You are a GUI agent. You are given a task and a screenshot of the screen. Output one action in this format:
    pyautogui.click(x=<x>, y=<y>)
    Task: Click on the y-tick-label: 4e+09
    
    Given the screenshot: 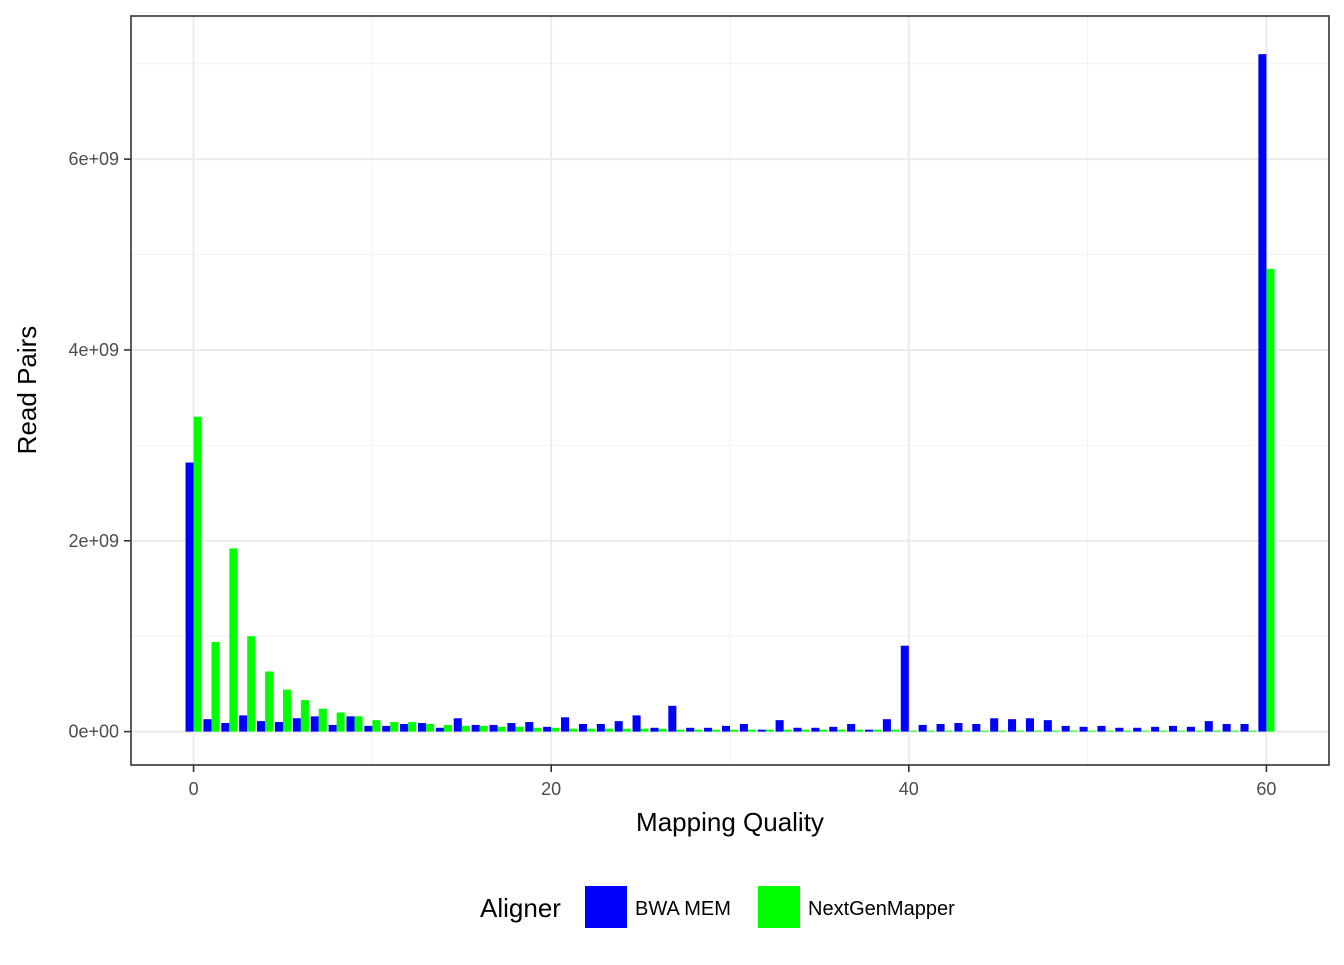 What is the action you would take?
    pyautogui.click(x=93, y=350)
    